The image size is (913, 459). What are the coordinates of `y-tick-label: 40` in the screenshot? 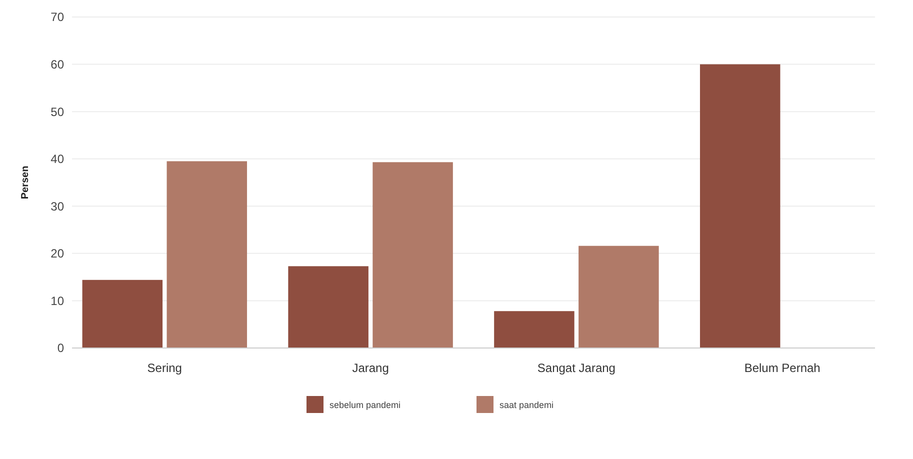 It's located at (57, 159).